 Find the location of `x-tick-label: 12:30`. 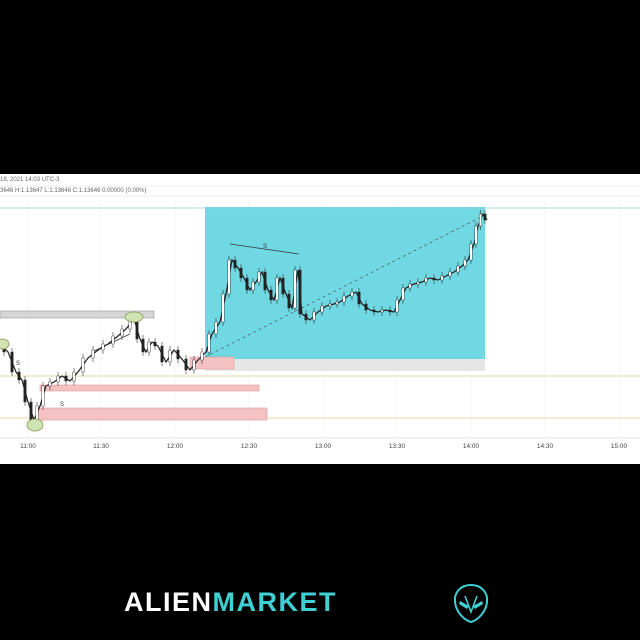

x-tick-label: 12:30 is located at coordinates (249, 446).